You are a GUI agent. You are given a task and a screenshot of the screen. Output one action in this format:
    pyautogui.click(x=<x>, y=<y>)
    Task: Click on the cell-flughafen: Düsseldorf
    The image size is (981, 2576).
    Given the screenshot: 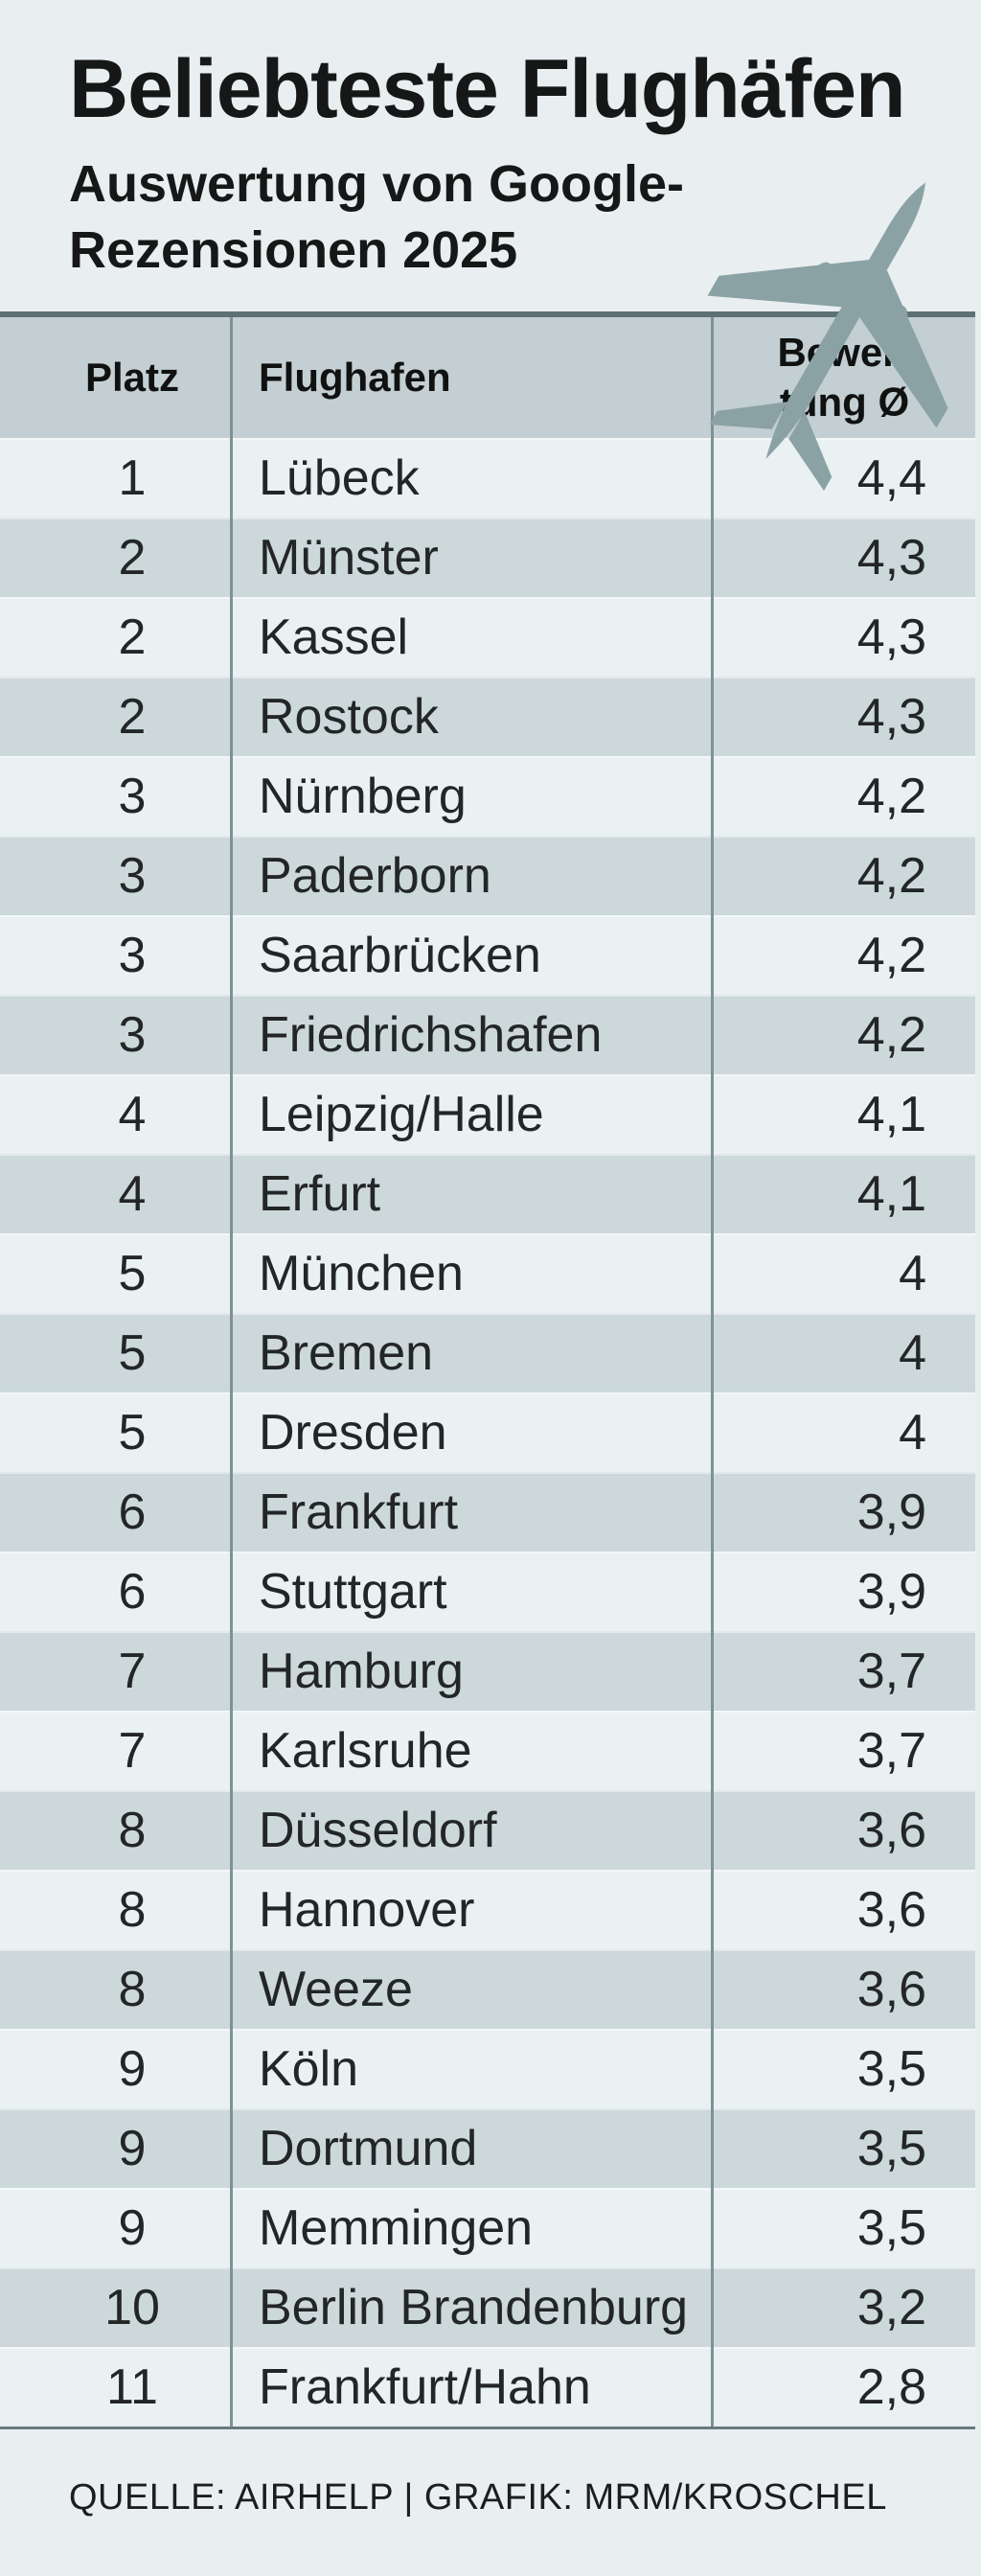 What is the action you would take?
    pyautogui.click(x=470, y=1830)
    